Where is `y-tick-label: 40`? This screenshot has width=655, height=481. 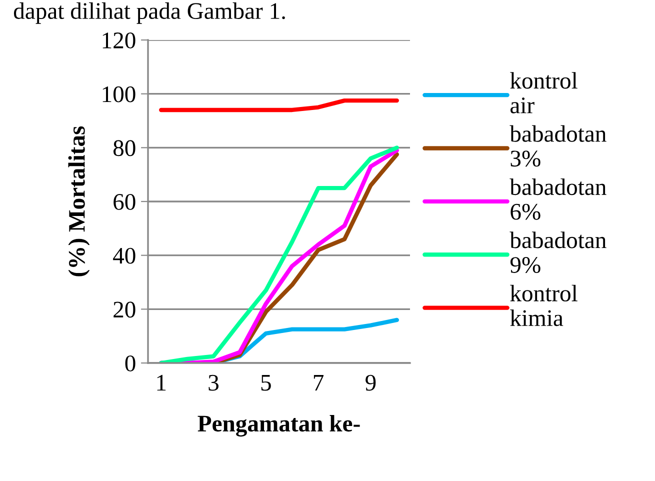
y-tick-label: 40 is located at coordinates (124, 256).